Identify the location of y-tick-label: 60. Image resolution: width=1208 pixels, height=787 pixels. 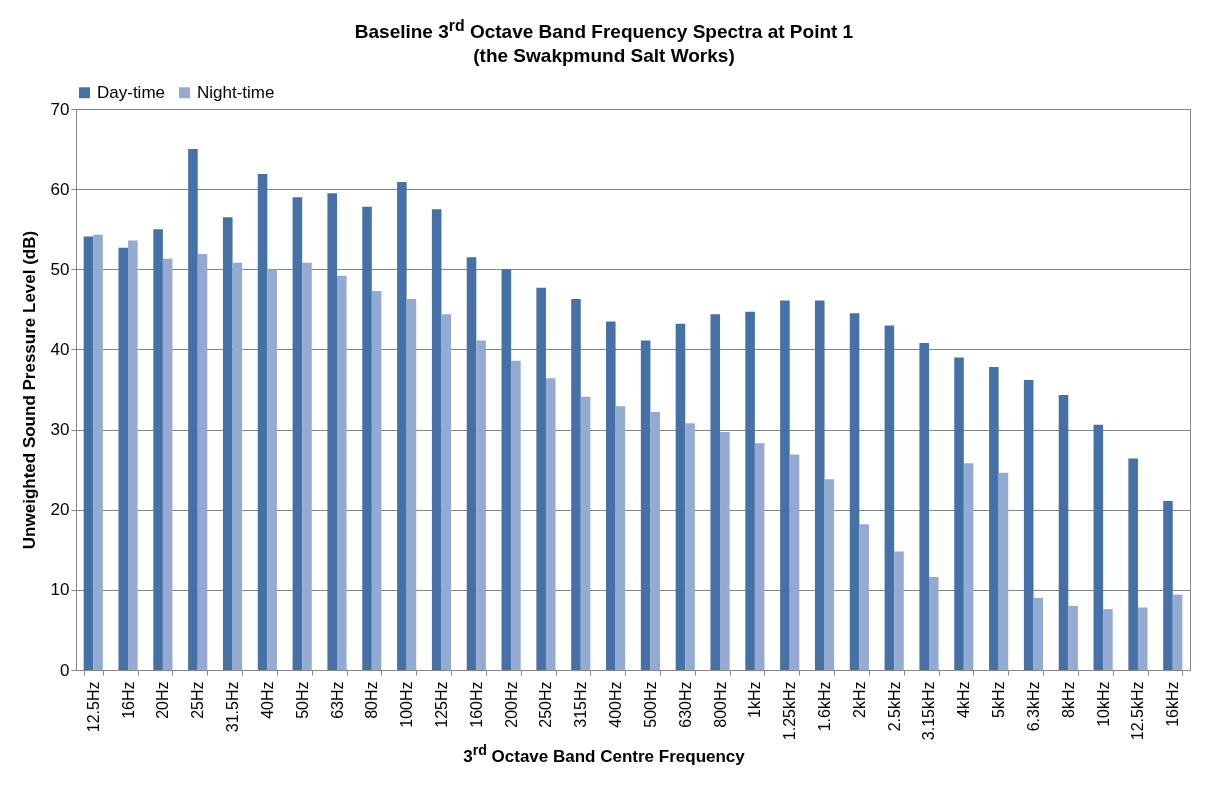
(60, 189).